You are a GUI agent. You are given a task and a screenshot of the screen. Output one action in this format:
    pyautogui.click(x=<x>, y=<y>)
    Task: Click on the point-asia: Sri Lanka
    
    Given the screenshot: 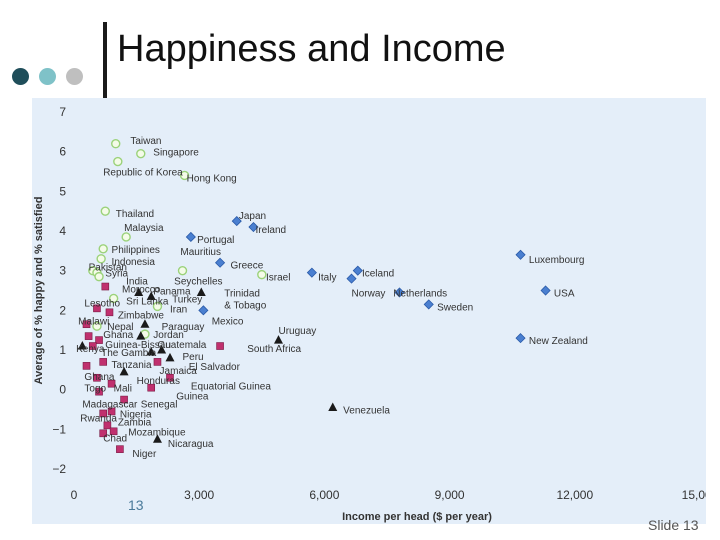 What is the action you would take?
    pyautogui.click(x=113, y=298)
    